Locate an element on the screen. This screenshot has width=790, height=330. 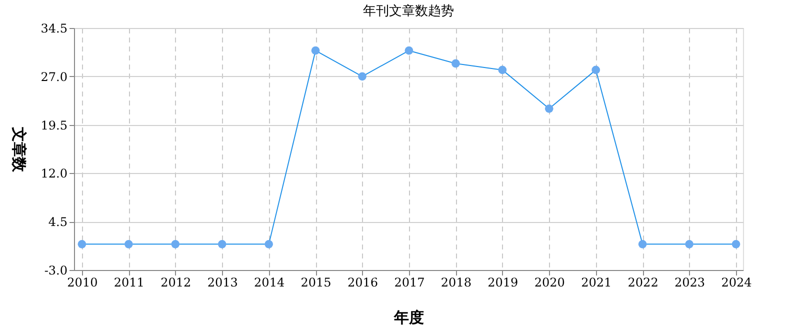
x-tick-label: 2024 is located at coordinates (736, 283).